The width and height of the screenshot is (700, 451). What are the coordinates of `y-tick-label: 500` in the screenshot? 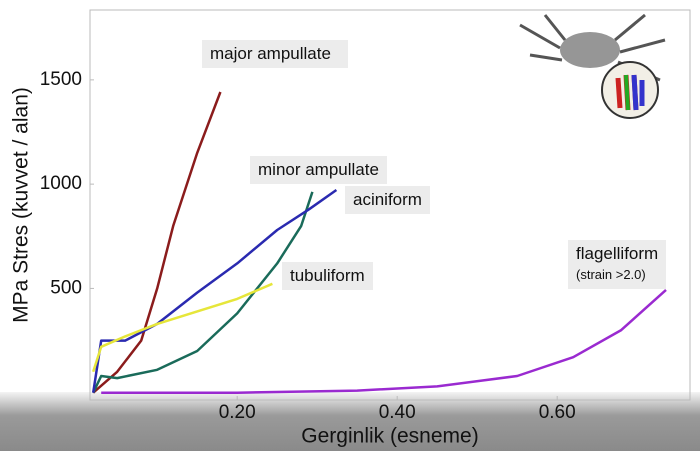 It's located at (66, 287).